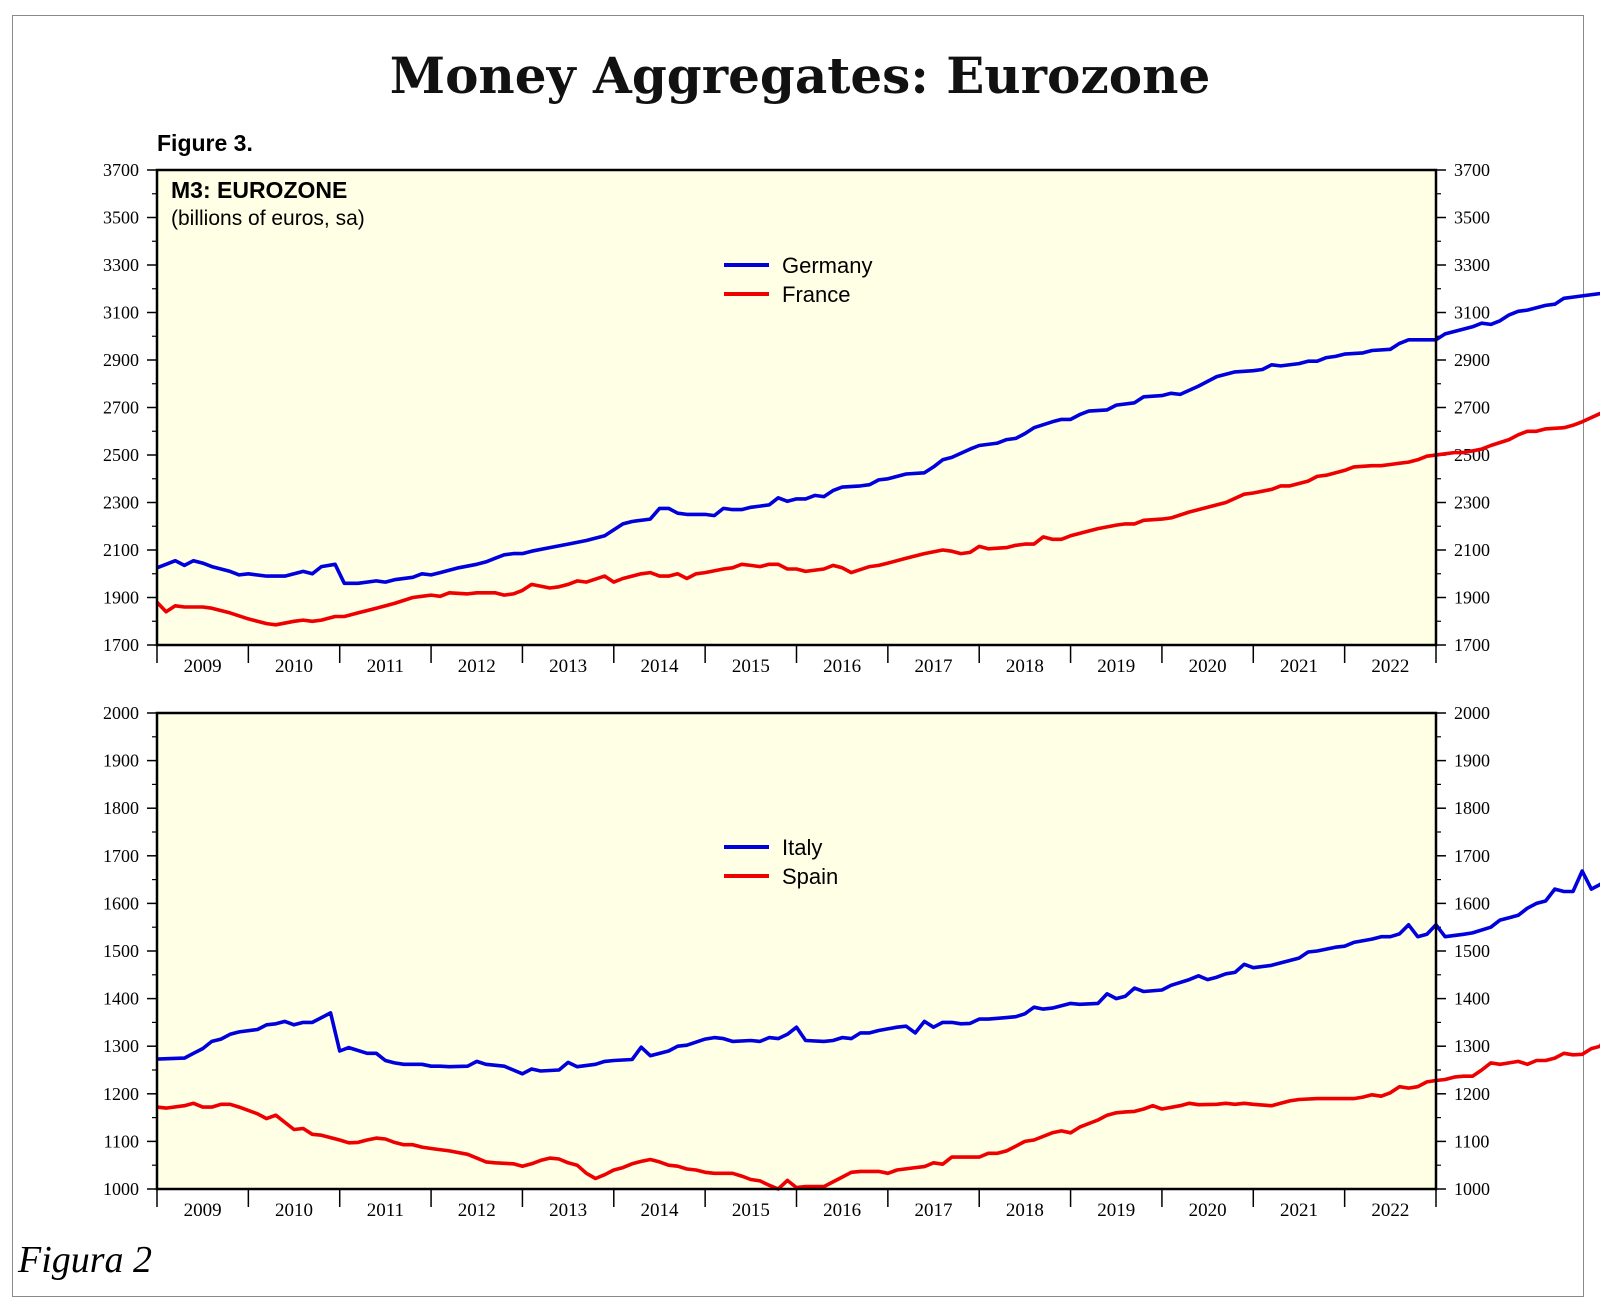 Image resolution: width=1600 pixels, height=1310 pixels. What do you see at coordinates (1472, 360) in the screenshot?
I see `y-tick-label-right: 2900` at bounding box center [1472, 360].